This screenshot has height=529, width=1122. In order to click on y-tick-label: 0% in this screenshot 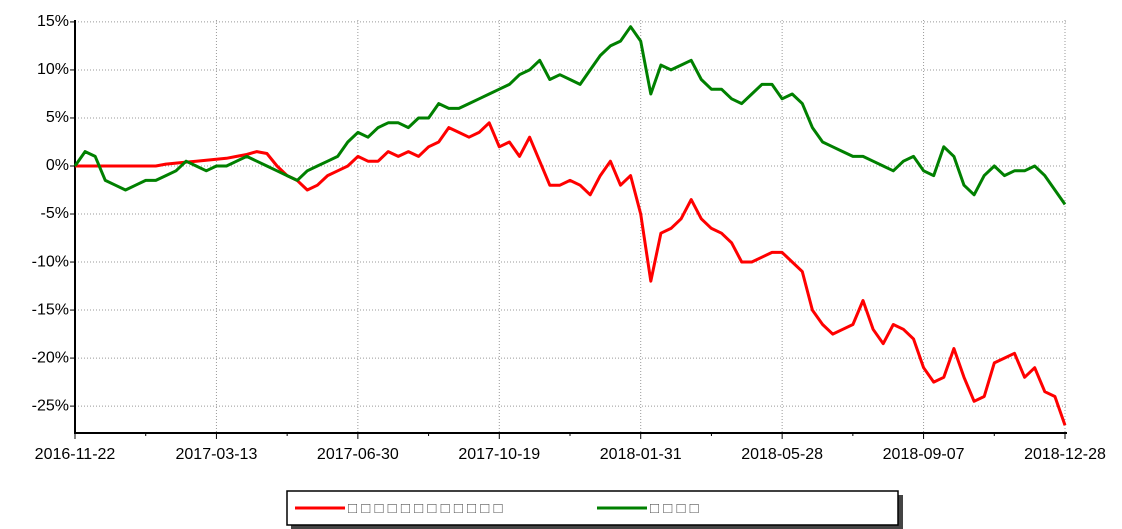, I will do `click(57, 165)`.